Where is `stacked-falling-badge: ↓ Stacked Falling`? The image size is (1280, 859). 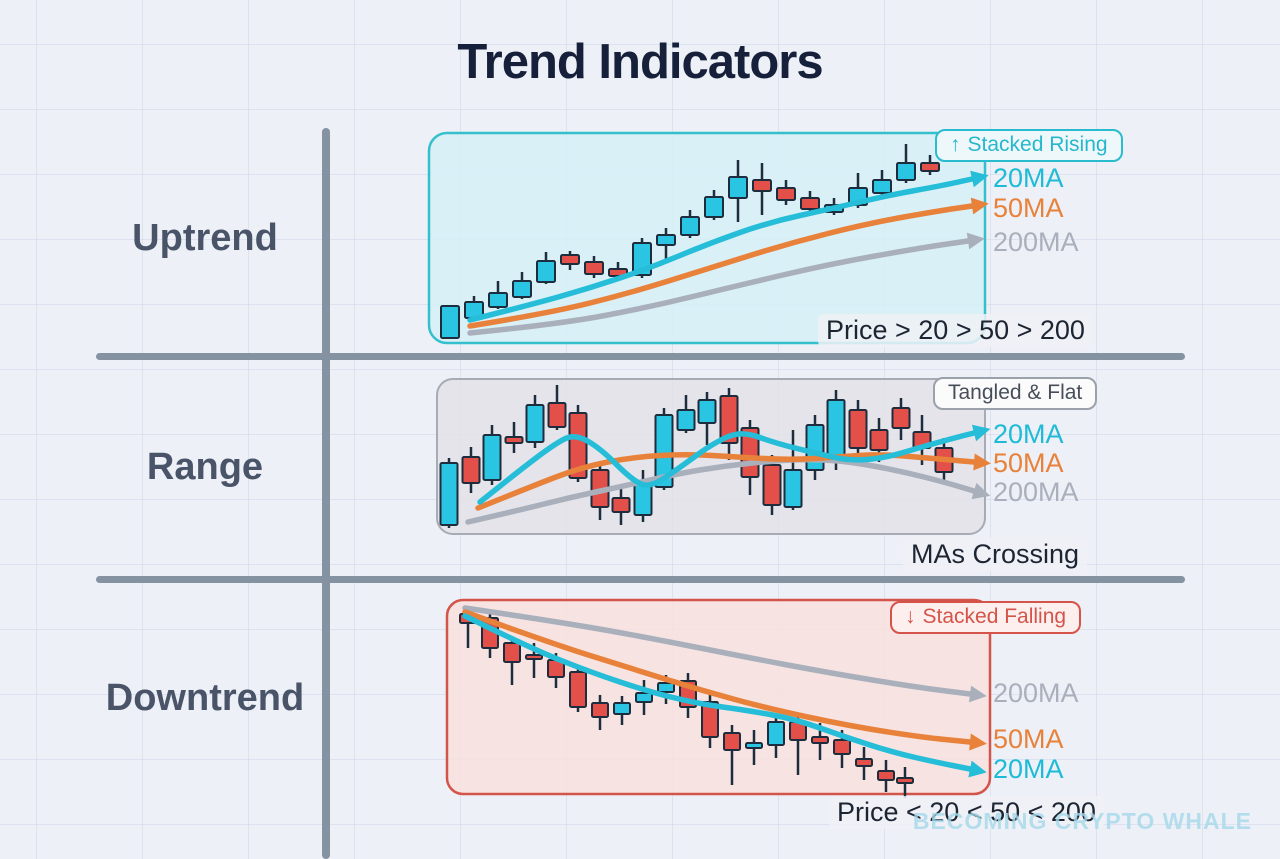 stacked-falling-badge: ↓ Stacked Falling is located at coordinates (986, 617).